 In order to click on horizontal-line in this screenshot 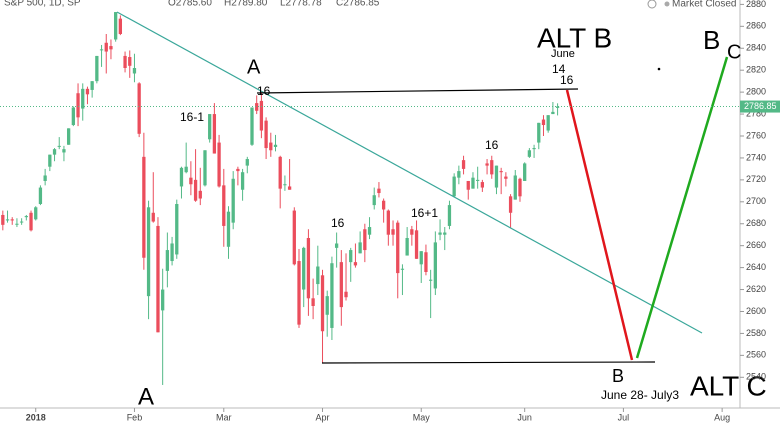, I will do `click(488, 362)`.